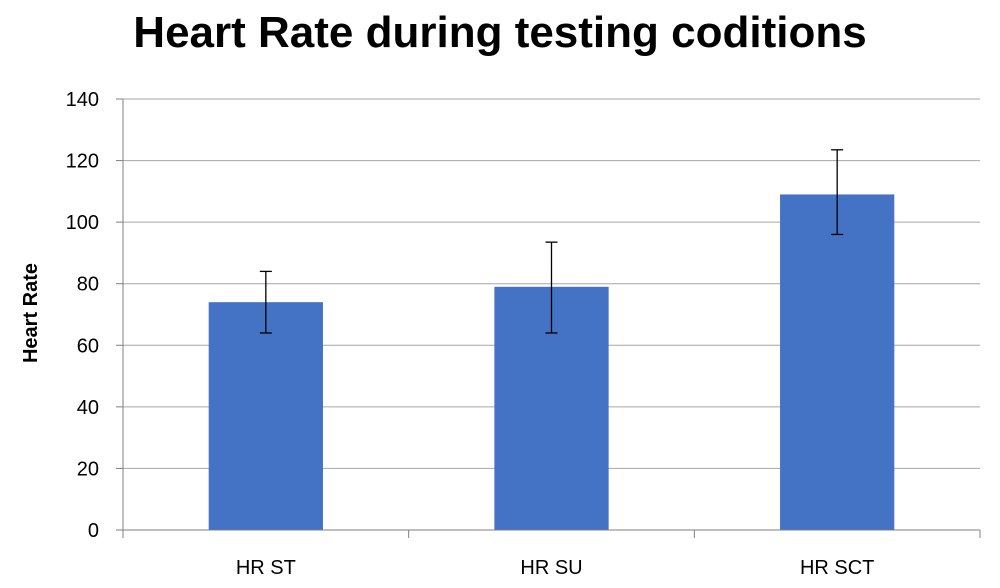  What do you see at coordinates (82, 100) in the screenshot?
I see `y-tick-label: 140` at bounding box center [82, 100].